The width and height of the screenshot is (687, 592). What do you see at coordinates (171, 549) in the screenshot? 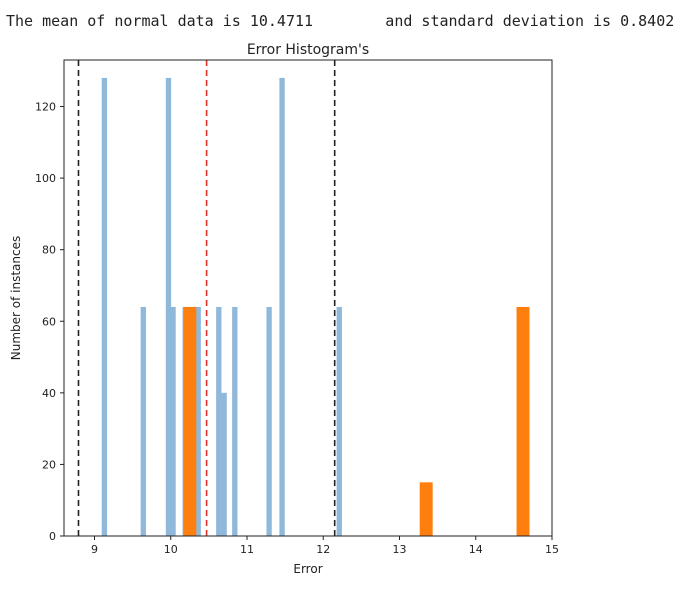
I see `x-tick-label: 10` at bounding box center [171, 549].